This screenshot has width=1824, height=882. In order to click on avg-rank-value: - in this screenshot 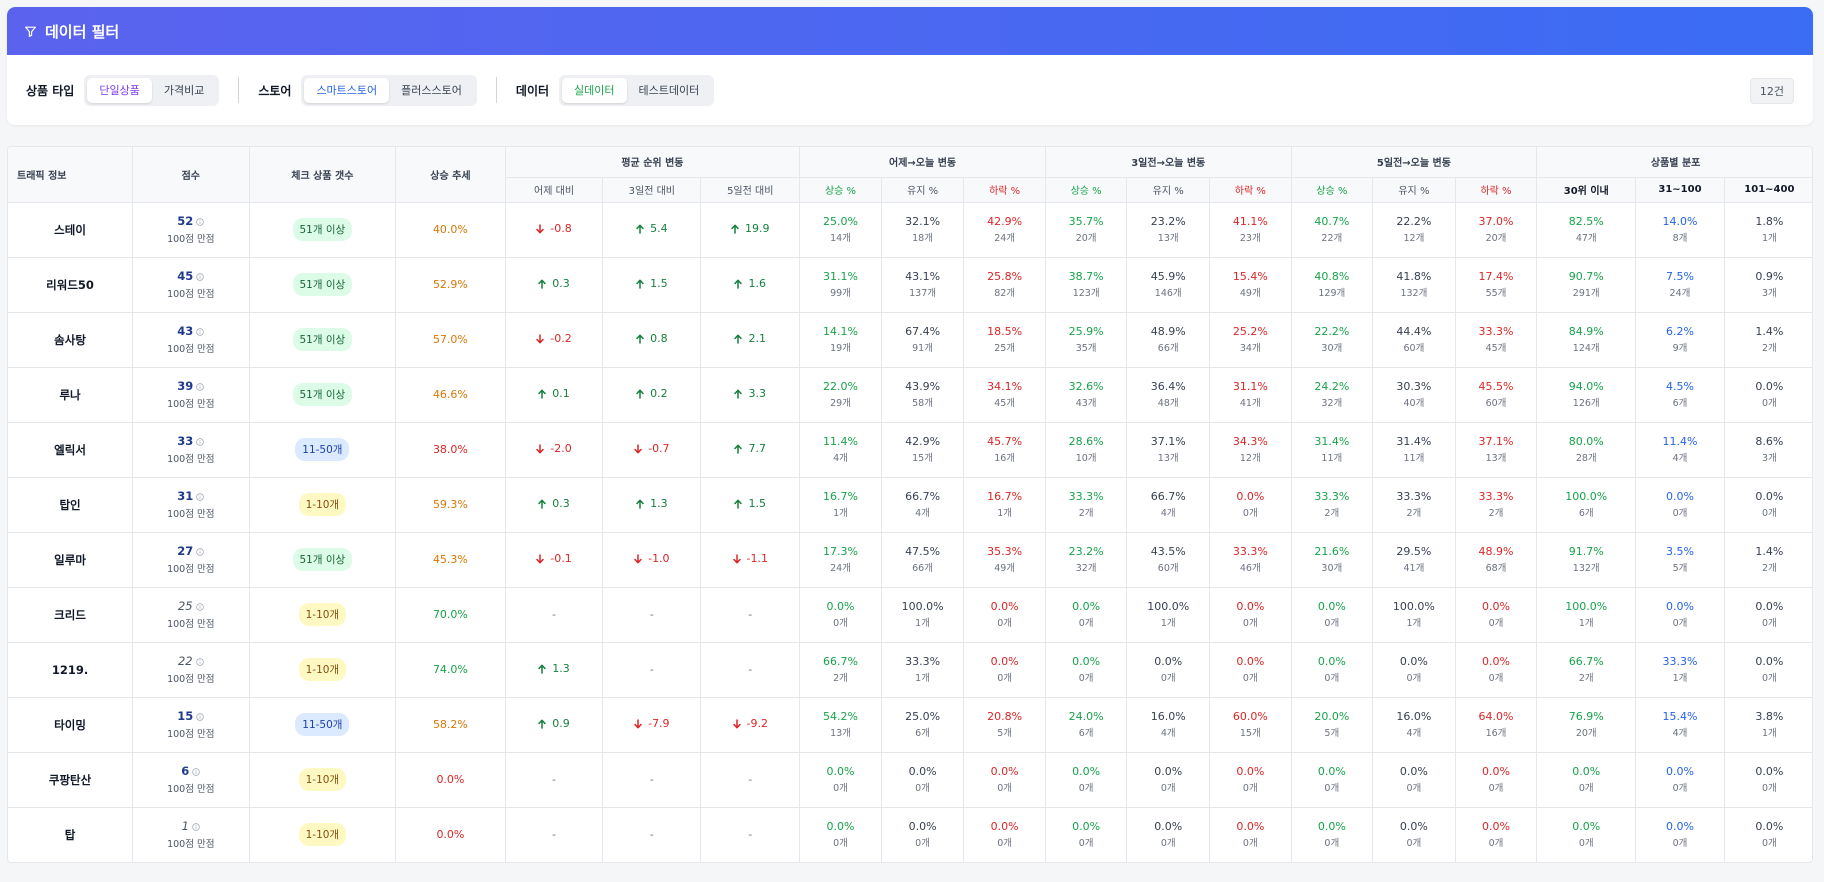, I will do `click(750, 779)`.